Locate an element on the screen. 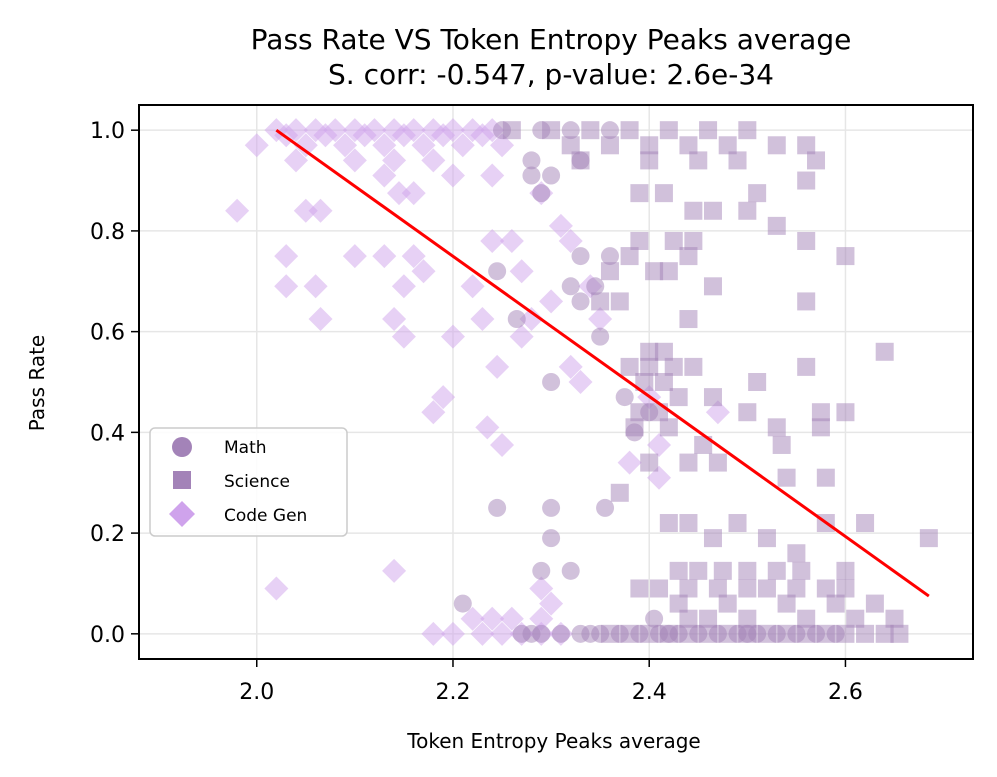 The height and width of the screenshot is (777, 997). y-tick-label: 0.2 is located at coordinates (107, 534).